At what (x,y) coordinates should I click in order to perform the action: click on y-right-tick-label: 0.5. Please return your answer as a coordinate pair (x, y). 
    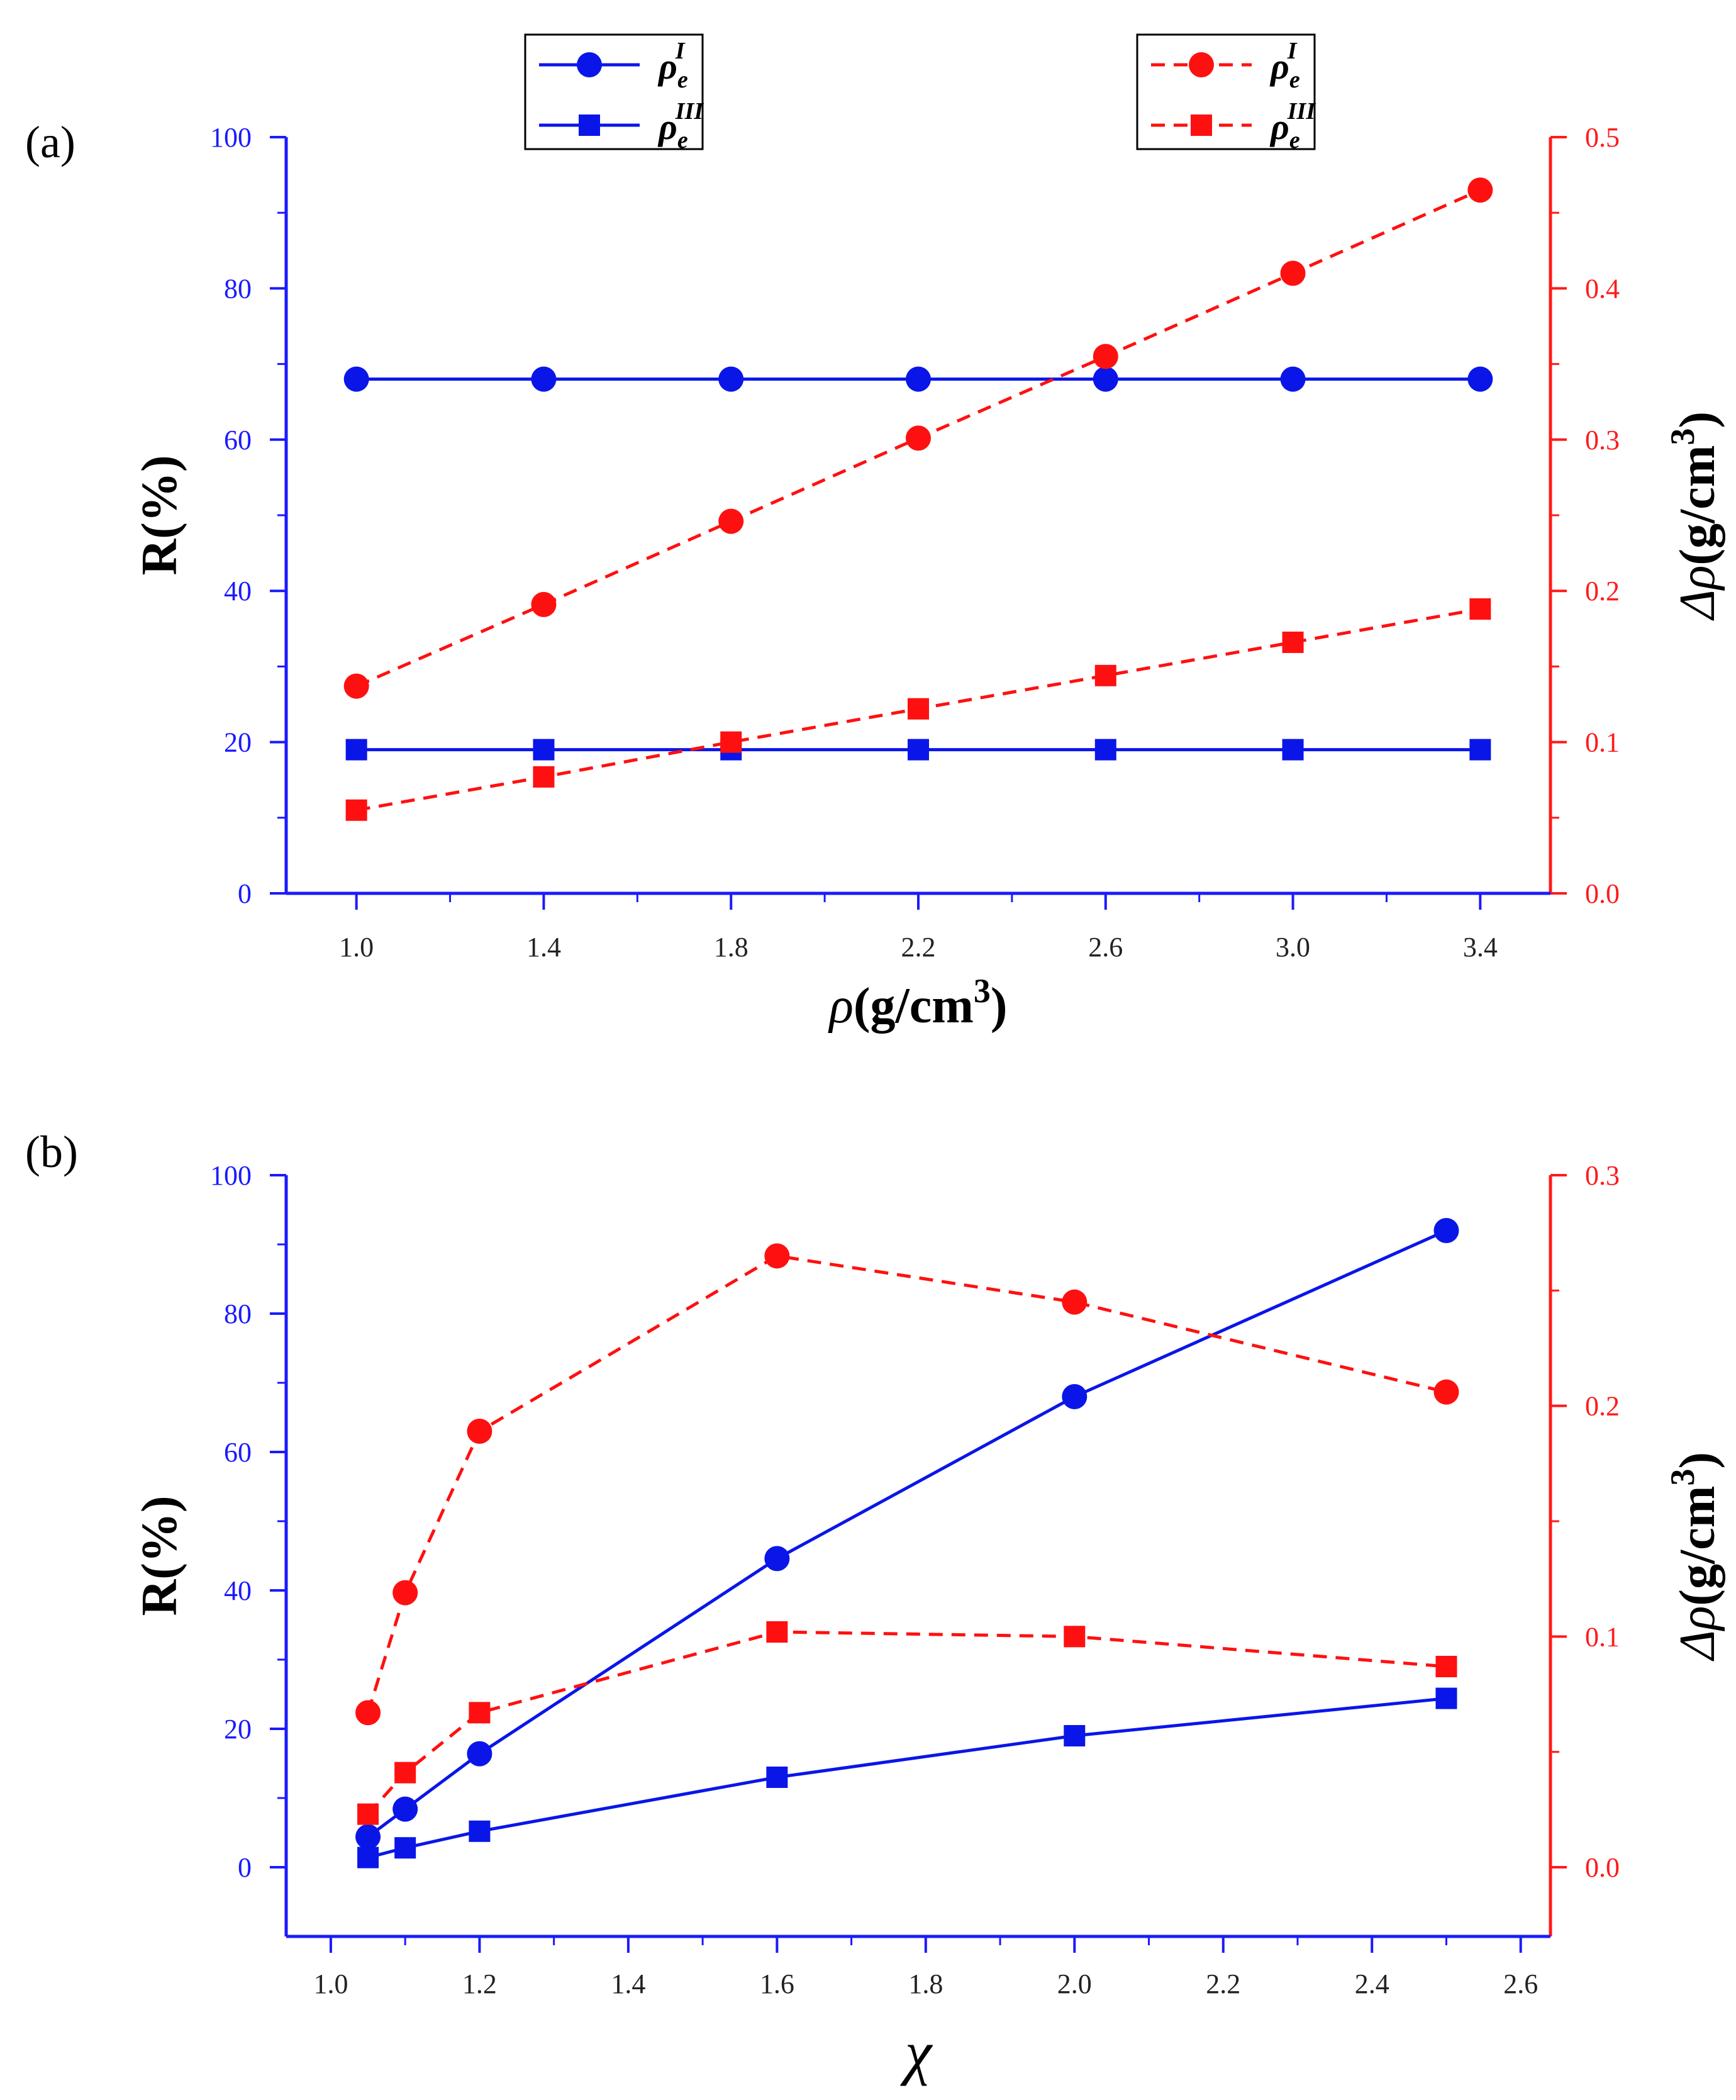
    Looking at the image, I should click on (1602, 137).